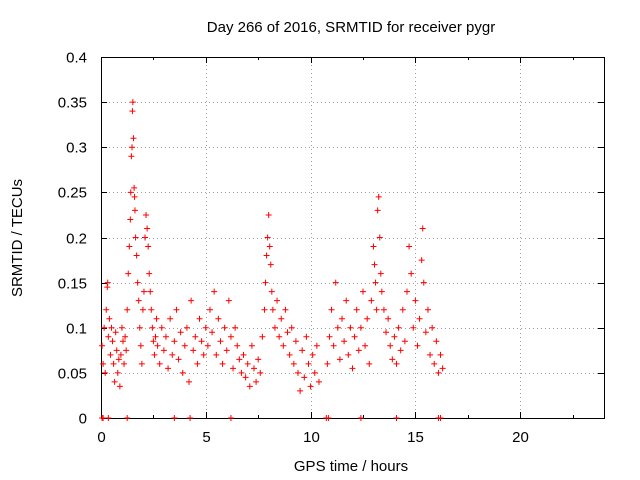 Image resolution: width=640 pixels, height=480 pixels. I want to click on x-tick-label: 0, so click(101, 437).